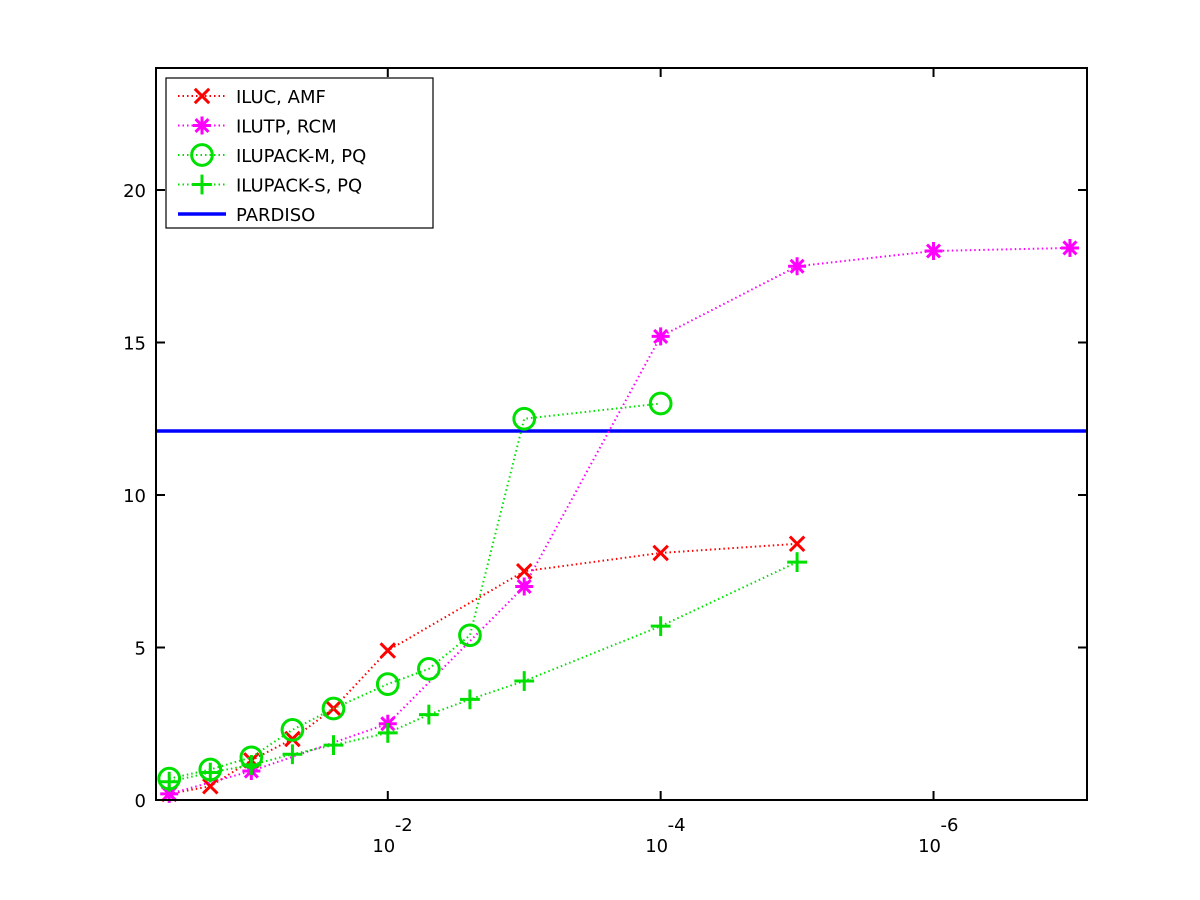 This screenshot has width=1200, height=900. What do you see at coordinates (140, 801) in the screenshot?
I see `y-tick-label-0: 0` at bounding box center [140, 801].